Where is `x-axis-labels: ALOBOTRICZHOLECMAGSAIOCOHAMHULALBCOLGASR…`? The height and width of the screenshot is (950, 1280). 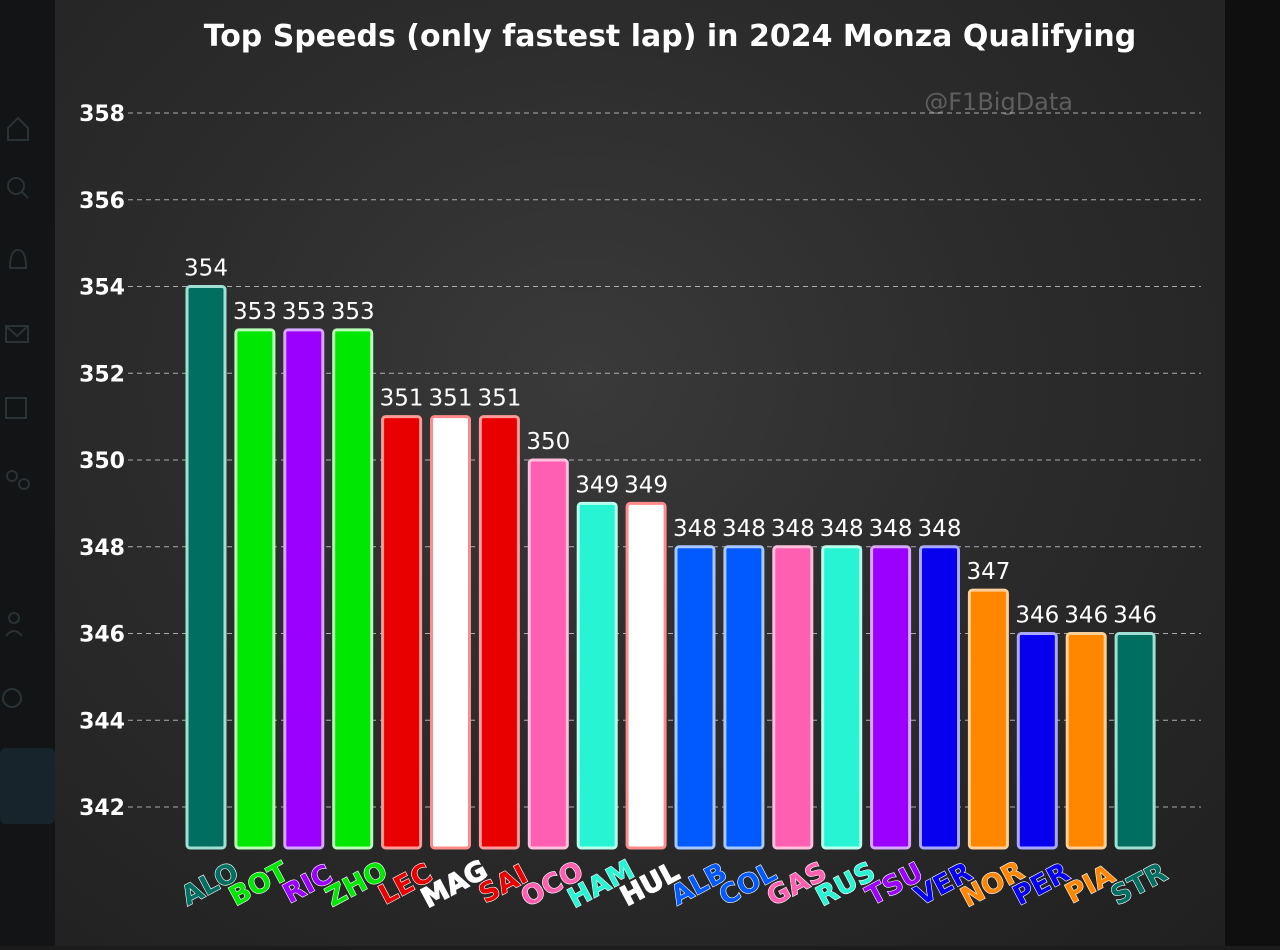 x-axis-labels: ALOBOTRICZHOLECMAGSAIOCOHAMHULALBCOLGASR… is located at coordinates (674, 885).